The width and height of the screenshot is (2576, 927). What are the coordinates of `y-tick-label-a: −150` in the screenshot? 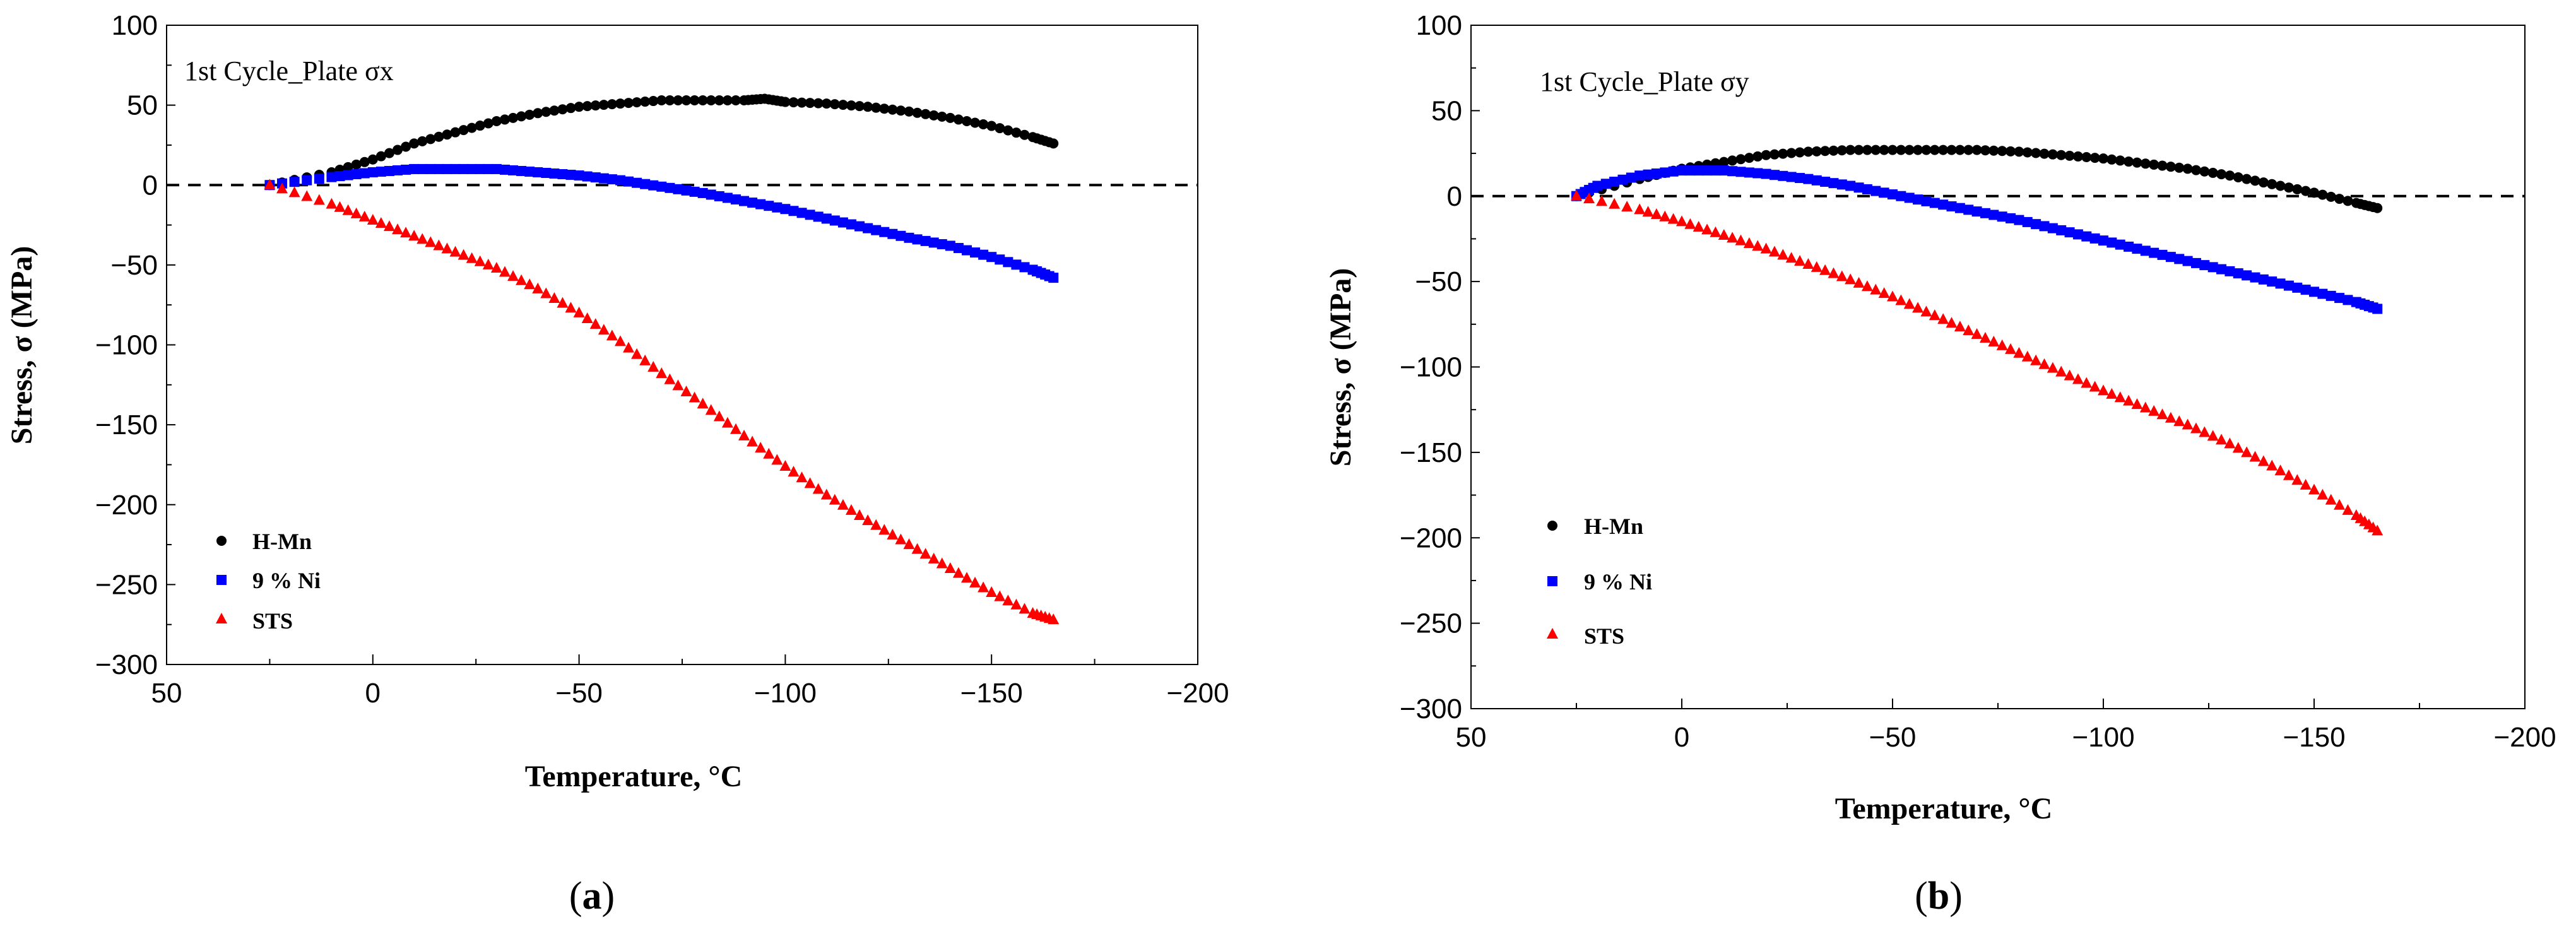 It's located at (126, 425).